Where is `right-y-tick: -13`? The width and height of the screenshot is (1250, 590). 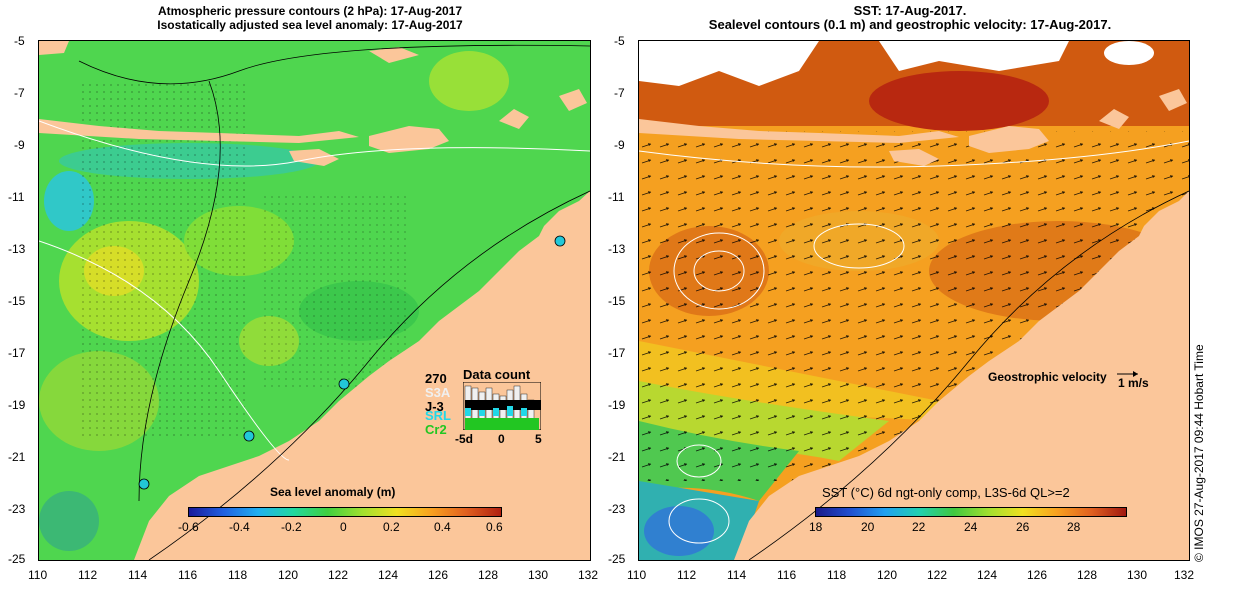
right-y-tick: -13 is located at coordinates (617, 249).